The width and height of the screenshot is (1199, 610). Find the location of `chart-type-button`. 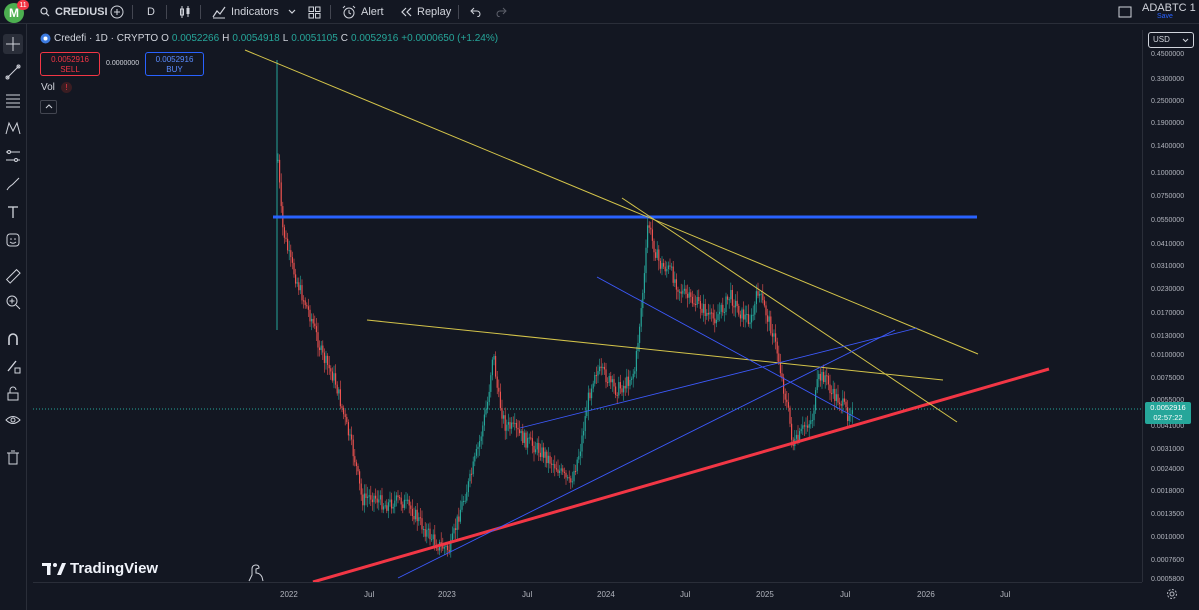

chart-type-button is located at coordinates (185, 12).